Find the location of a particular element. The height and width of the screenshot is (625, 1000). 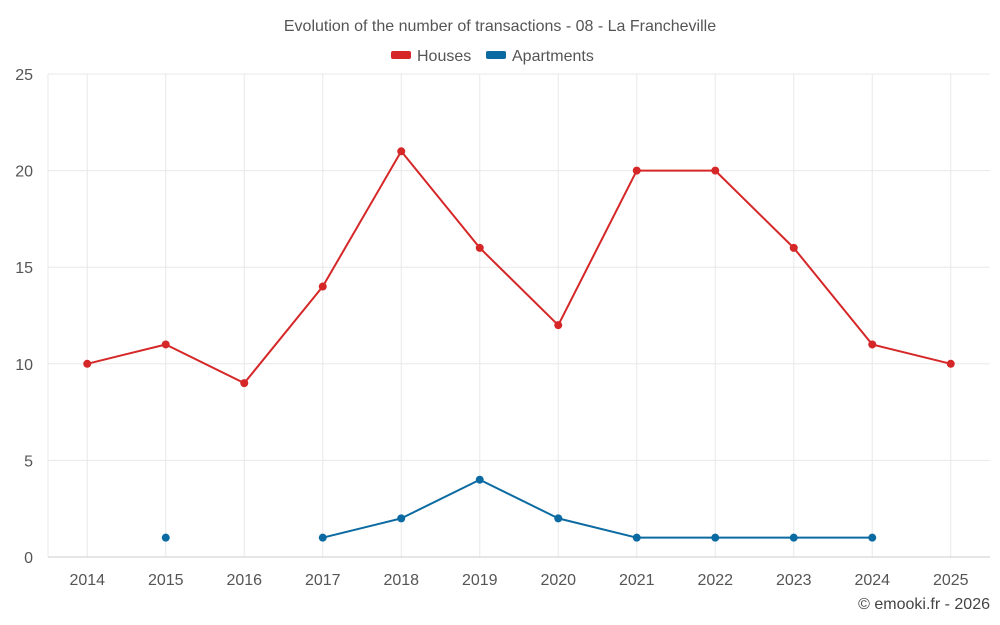

legend-item-apartments: Apartments is located at coordinates (540, 56).